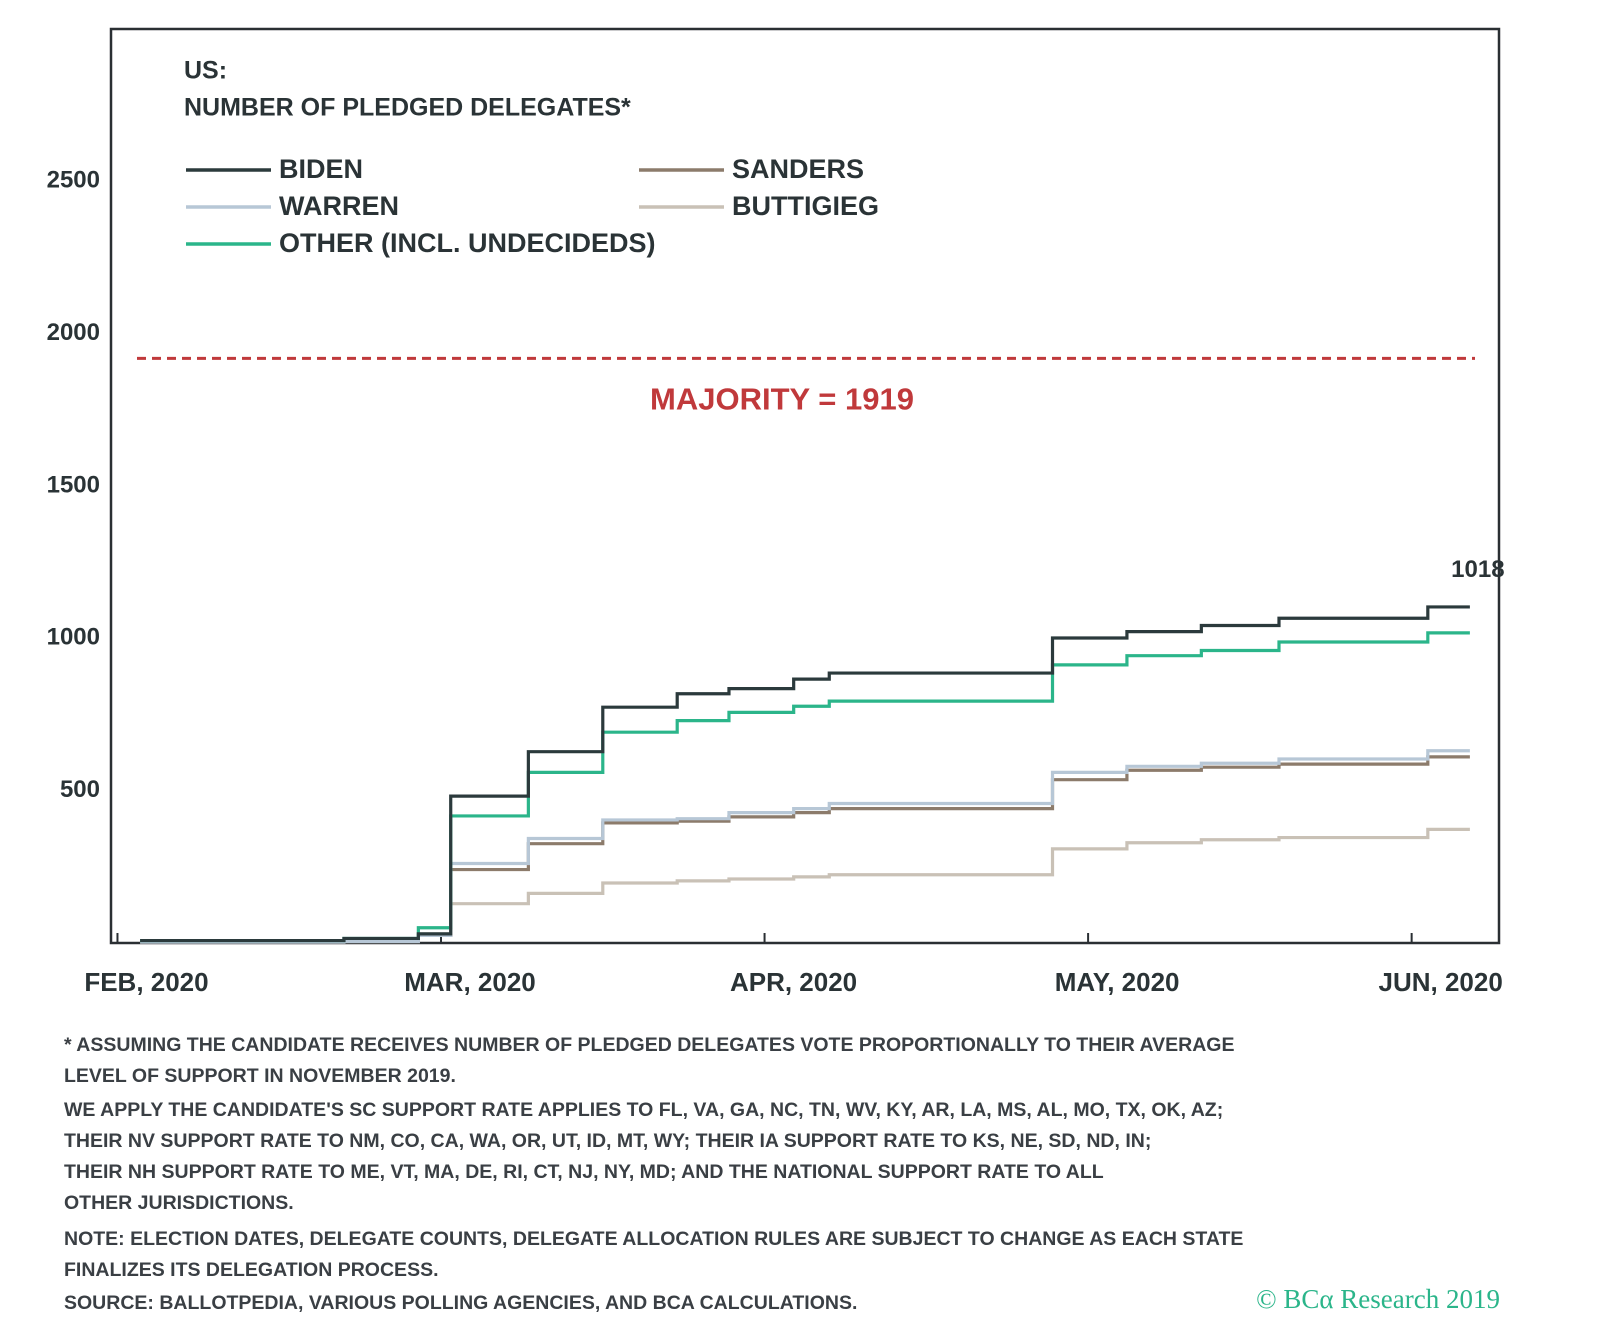 This screenshot has width=1600, height=1319. Describe the element at coordinates (1378, 1299) in the screenshot. I see `copyright: © BCα Research 2019` at that location.